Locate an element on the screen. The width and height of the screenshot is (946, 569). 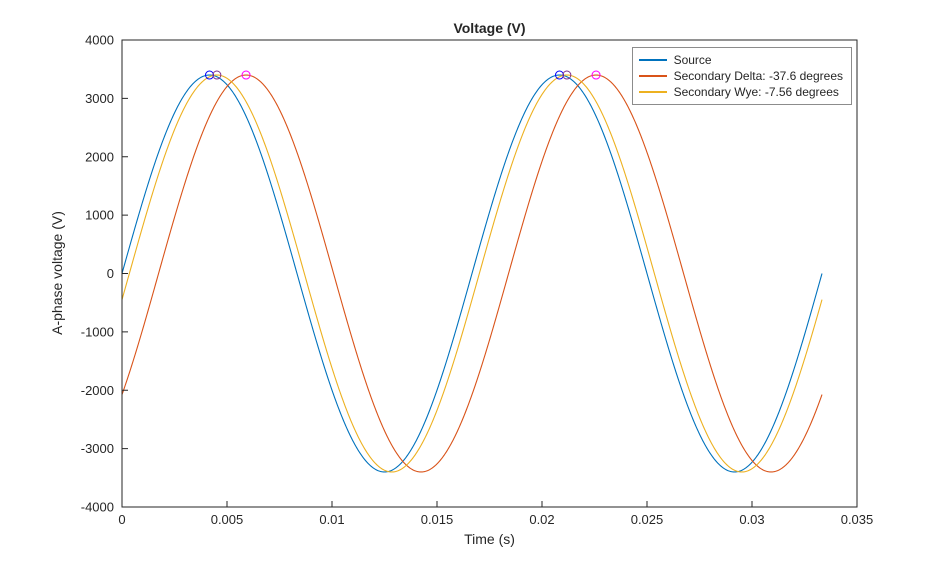
legend-row-source: Source is located at coordinates (740, 60).